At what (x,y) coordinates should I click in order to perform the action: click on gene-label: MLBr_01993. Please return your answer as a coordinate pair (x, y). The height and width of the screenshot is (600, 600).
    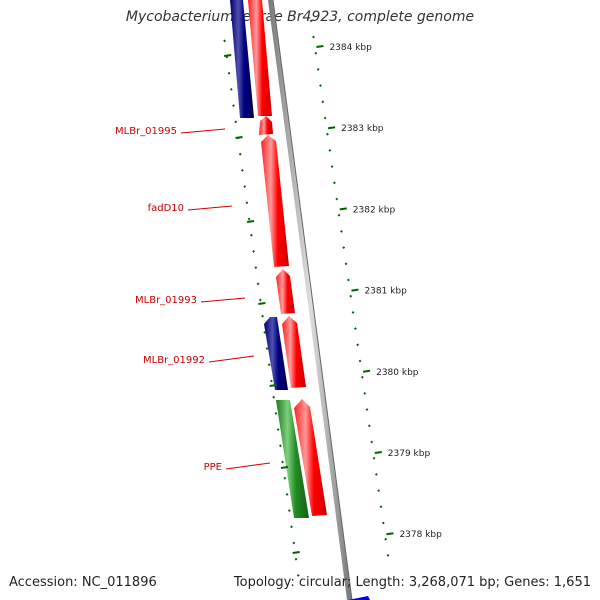
    Looking at the image, I should click on (166, 300).